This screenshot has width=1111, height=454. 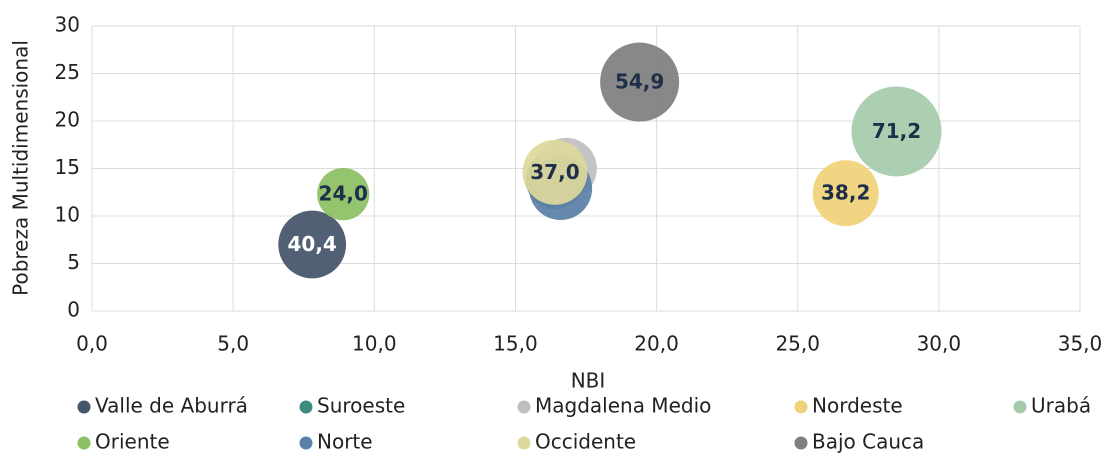 What do you see at coordinates (656, 344) in the screenshot?
I see `x-tick-label: 20,0` at bounding box center [656, 344].